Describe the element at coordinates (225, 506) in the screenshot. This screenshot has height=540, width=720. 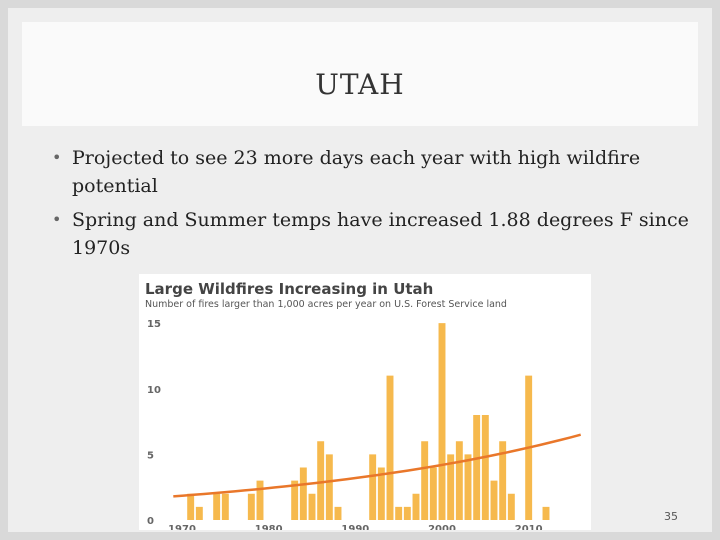
I see `bar-1975` at that location.